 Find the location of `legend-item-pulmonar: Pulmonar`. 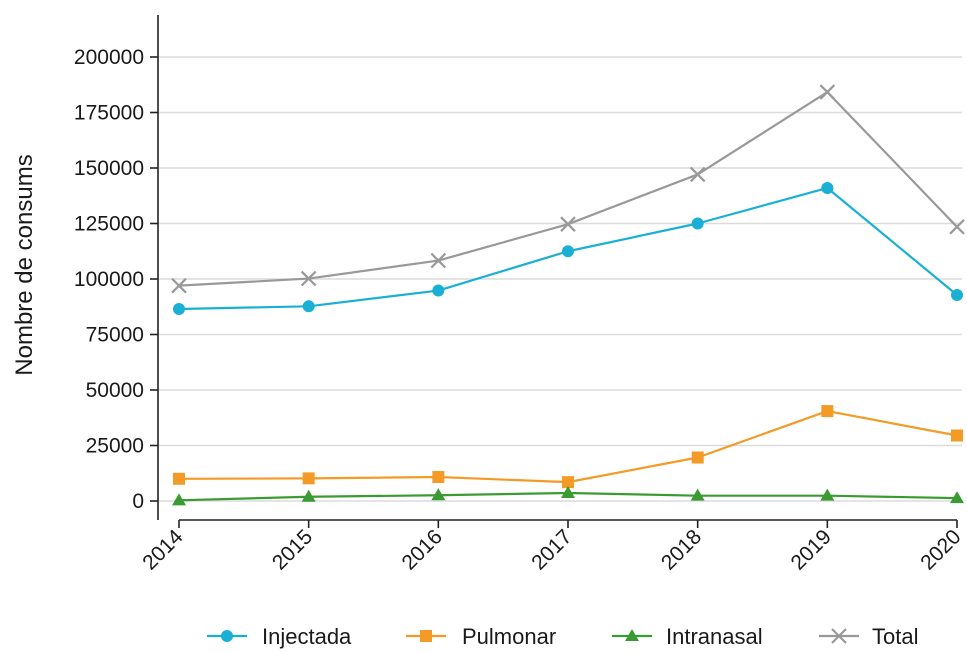

legend-item-pulmonar: Pulmonar is located at coordinates (481, 636).